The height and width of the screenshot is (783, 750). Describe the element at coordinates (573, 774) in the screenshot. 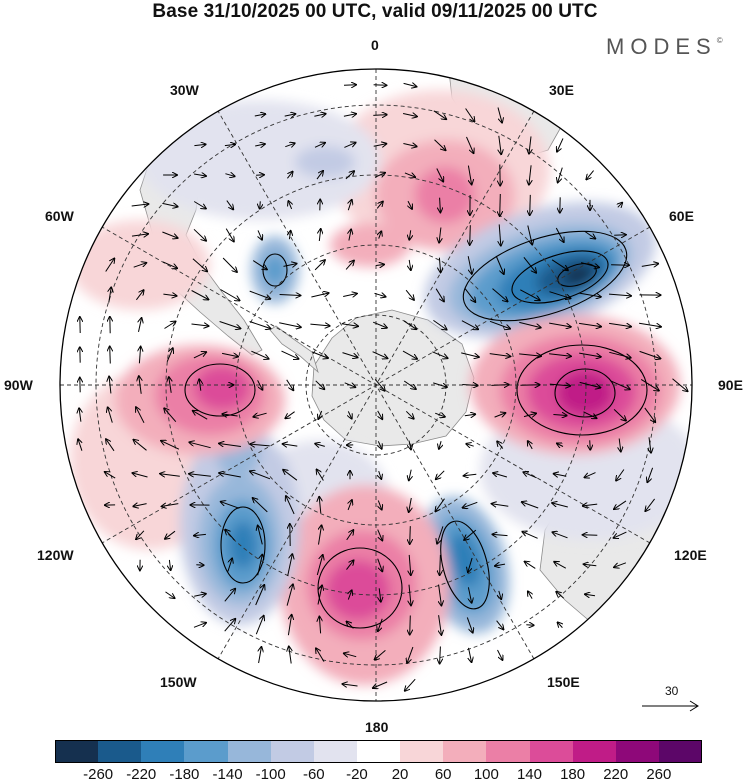

I see `colorbar-tick-label: 180` at that location.